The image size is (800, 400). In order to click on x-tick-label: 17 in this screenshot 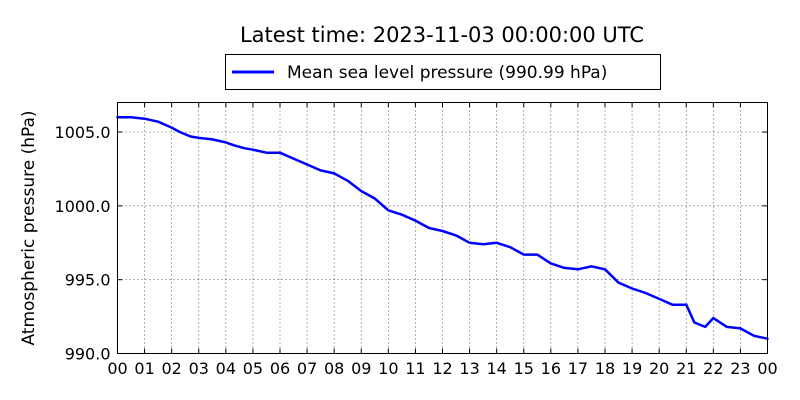, I will do `click(578, 368)`.